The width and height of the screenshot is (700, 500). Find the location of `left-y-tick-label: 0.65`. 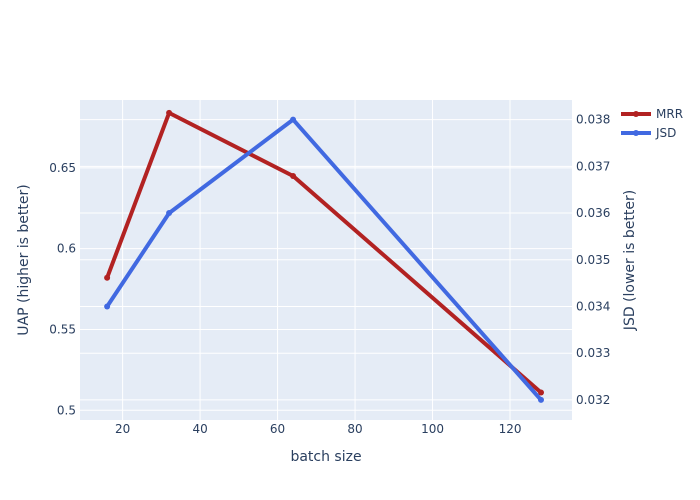

left-y-tick-label: 0.65 is located at coordinates (62, 168).